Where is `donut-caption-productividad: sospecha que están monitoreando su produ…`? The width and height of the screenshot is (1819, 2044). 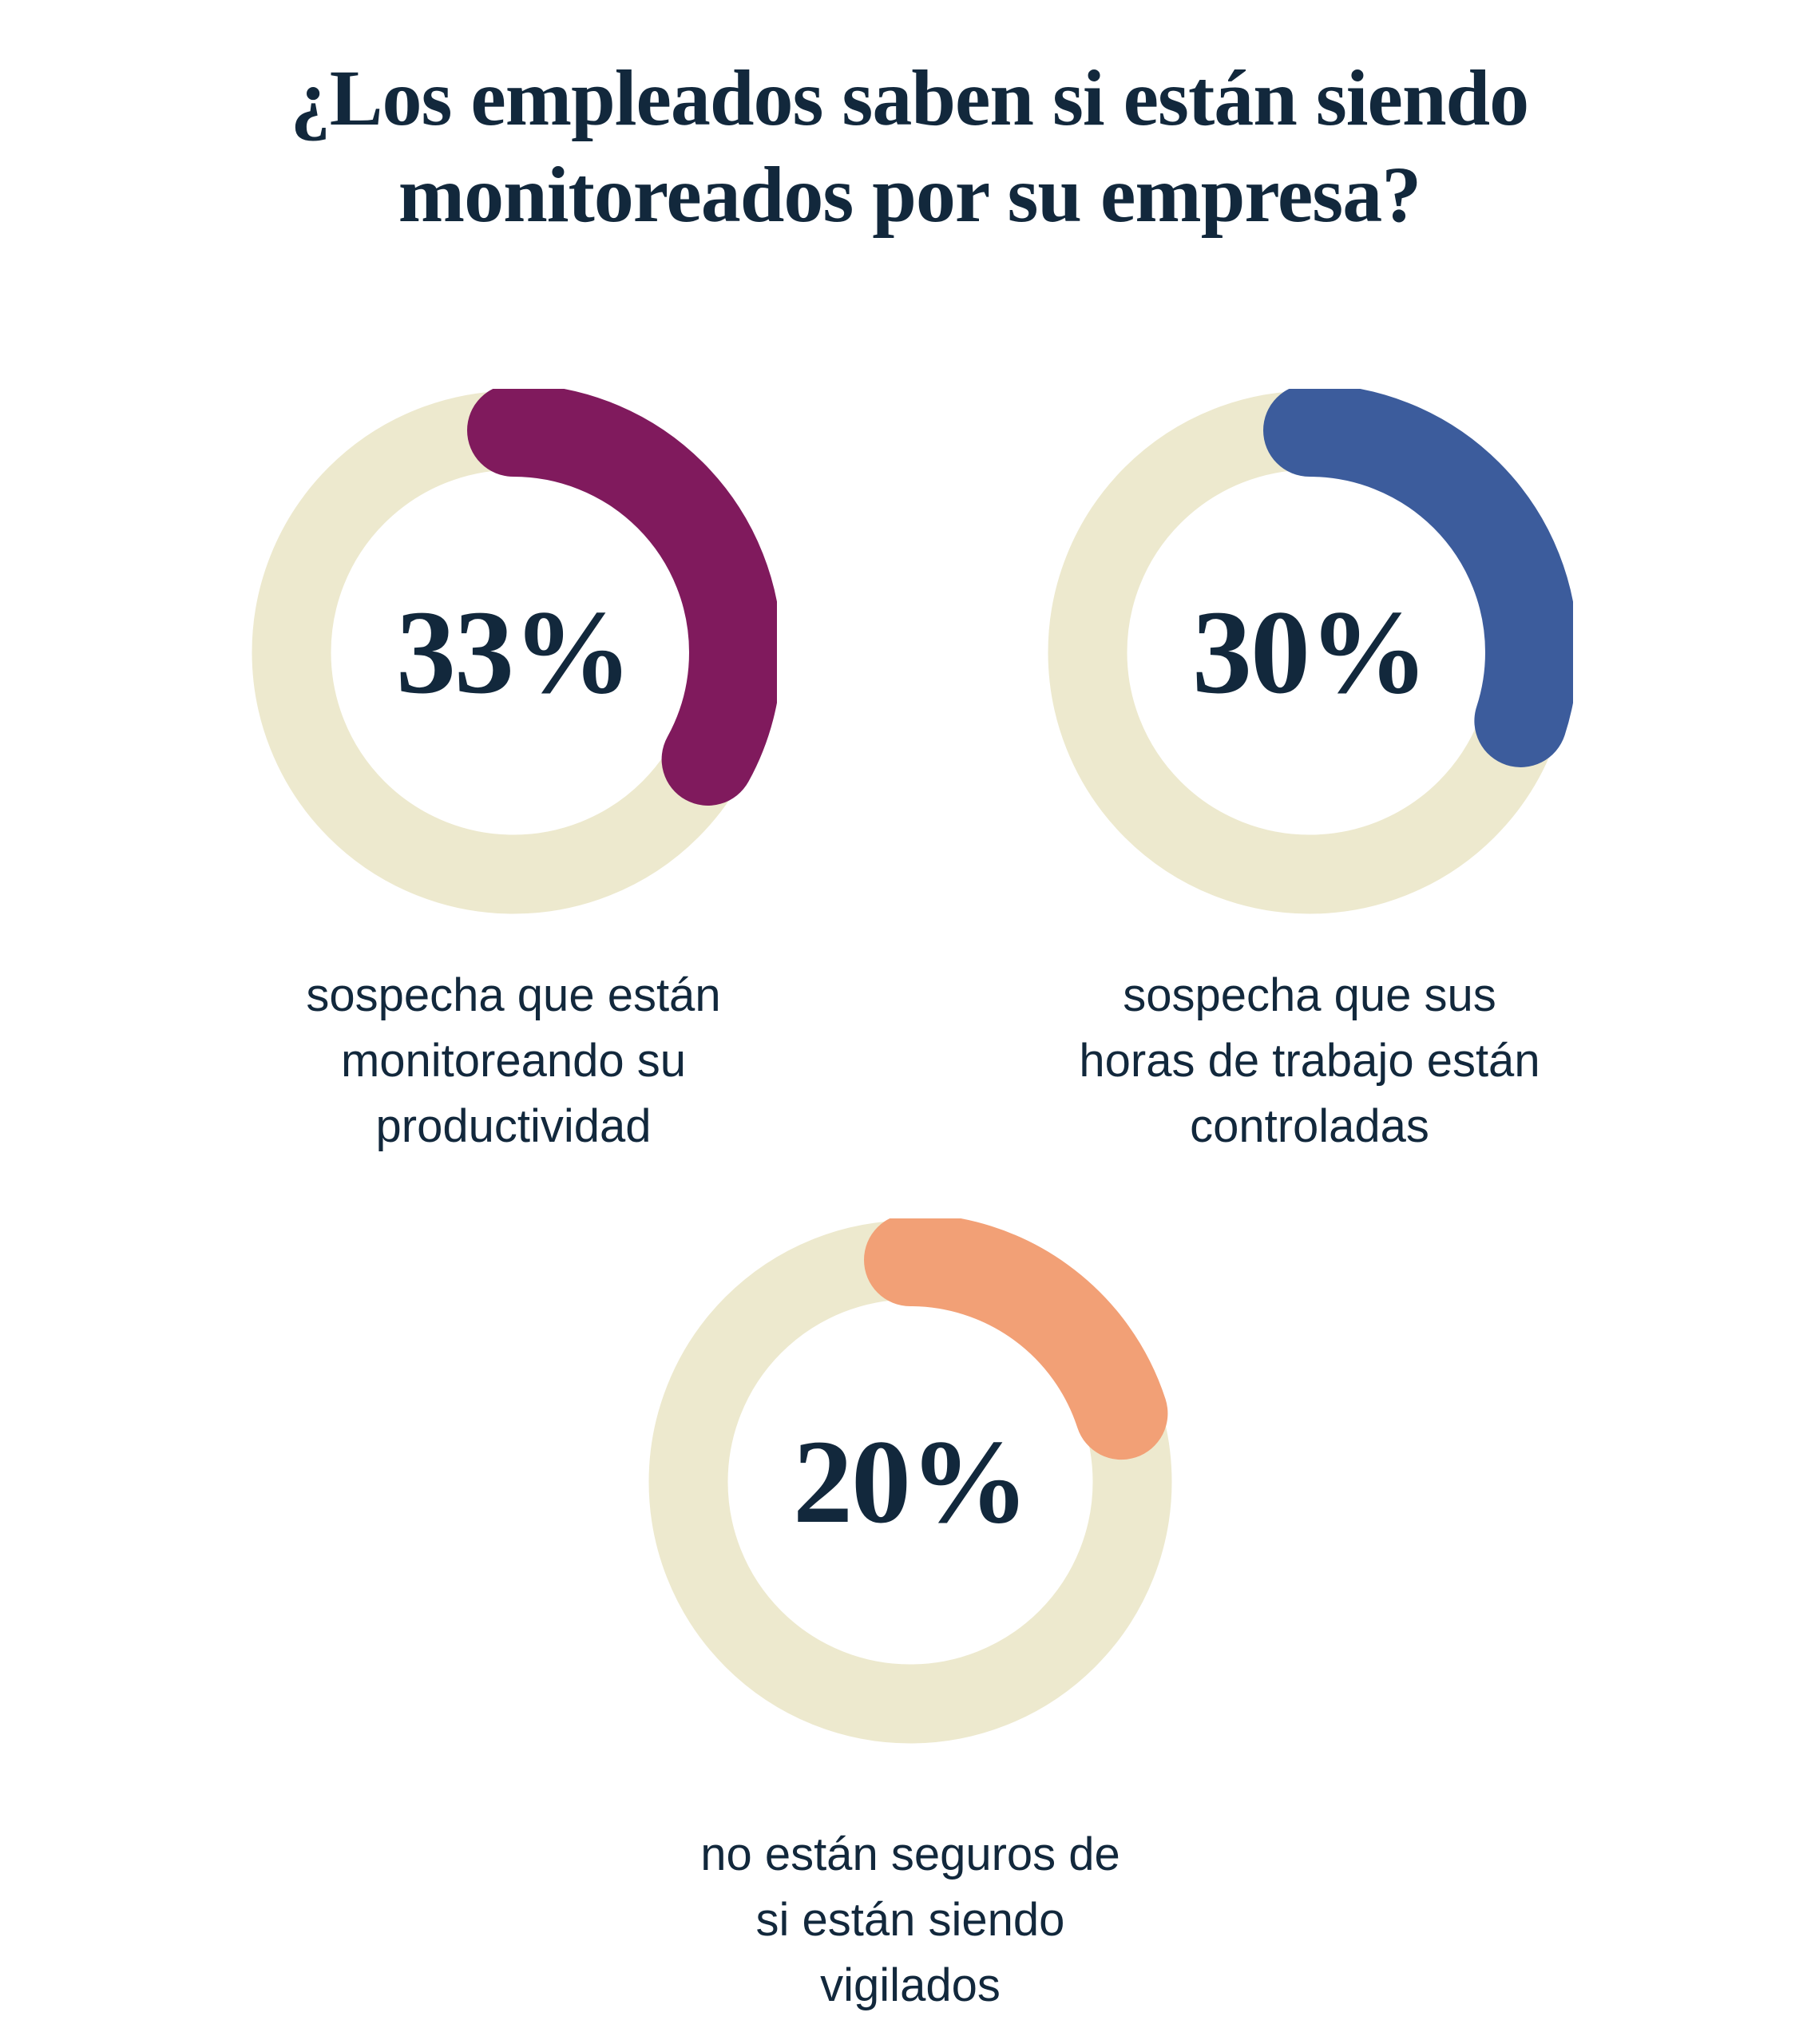
donut-caption-productividad: sospecha que están monitoreando su produ… is located at coordinates (513, 1061).